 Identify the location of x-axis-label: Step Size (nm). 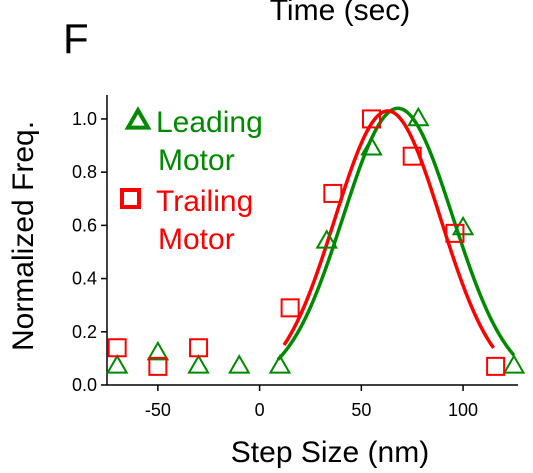
(330, 452).